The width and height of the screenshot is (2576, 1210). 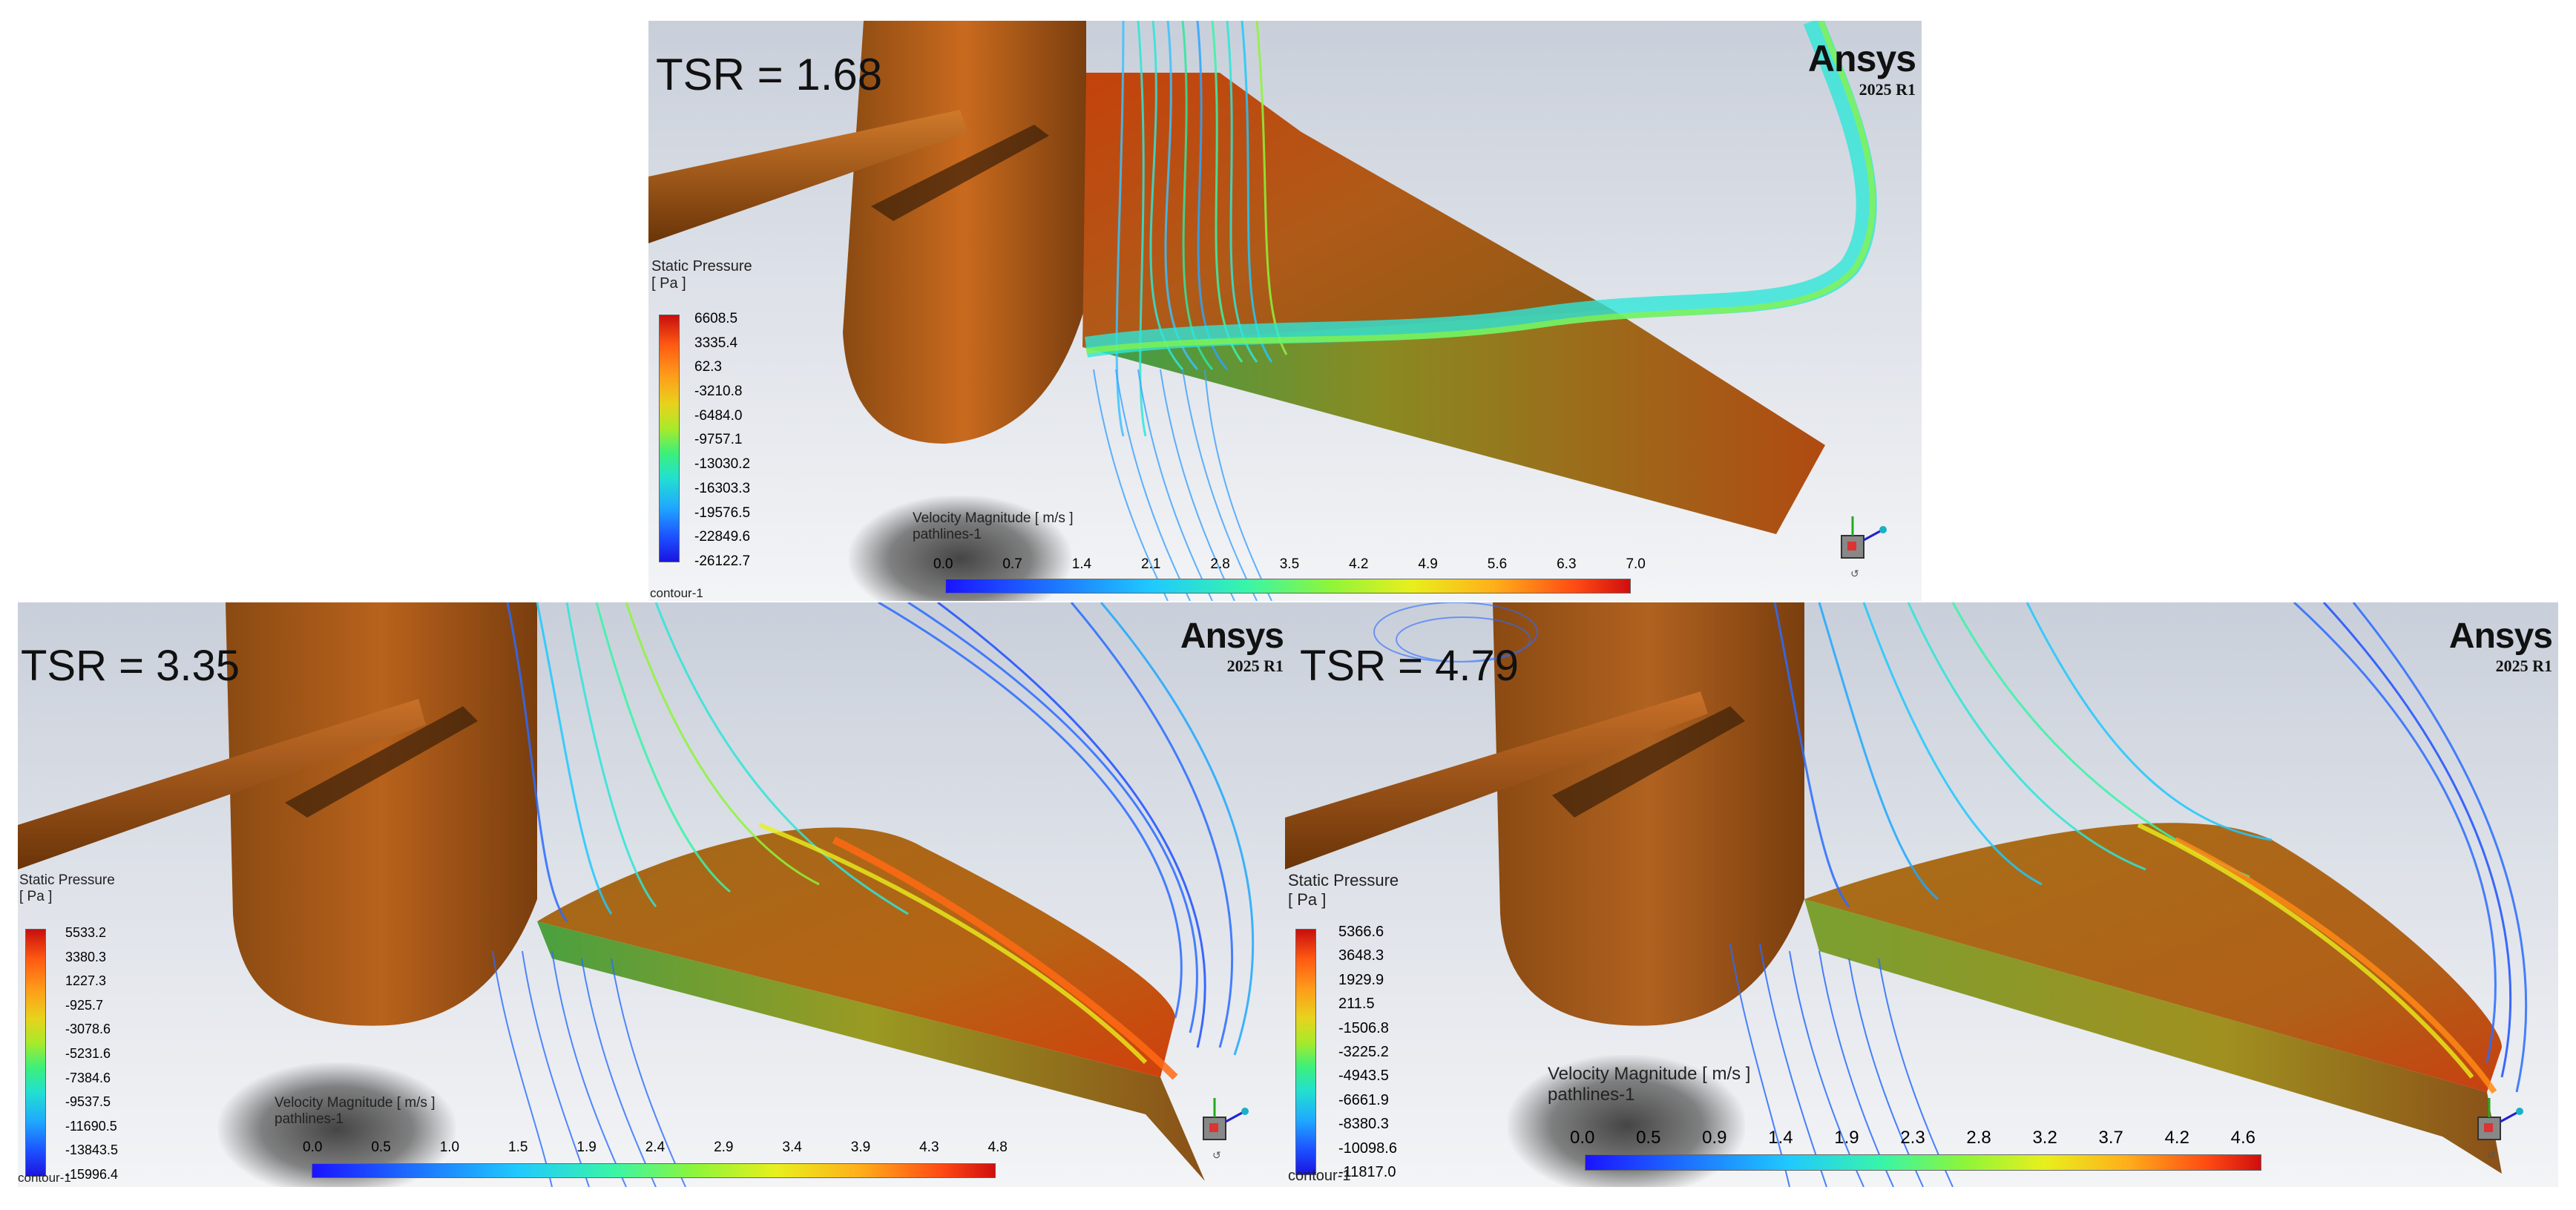 What do you see at coordinates (722, 465) in the screenshot?
I see `sp-tick: -13030.2` at bounding box center [722, 465].